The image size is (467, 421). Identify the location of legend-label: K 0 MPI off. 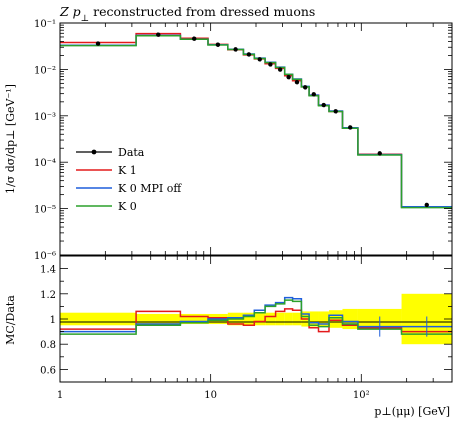
(150, 188).